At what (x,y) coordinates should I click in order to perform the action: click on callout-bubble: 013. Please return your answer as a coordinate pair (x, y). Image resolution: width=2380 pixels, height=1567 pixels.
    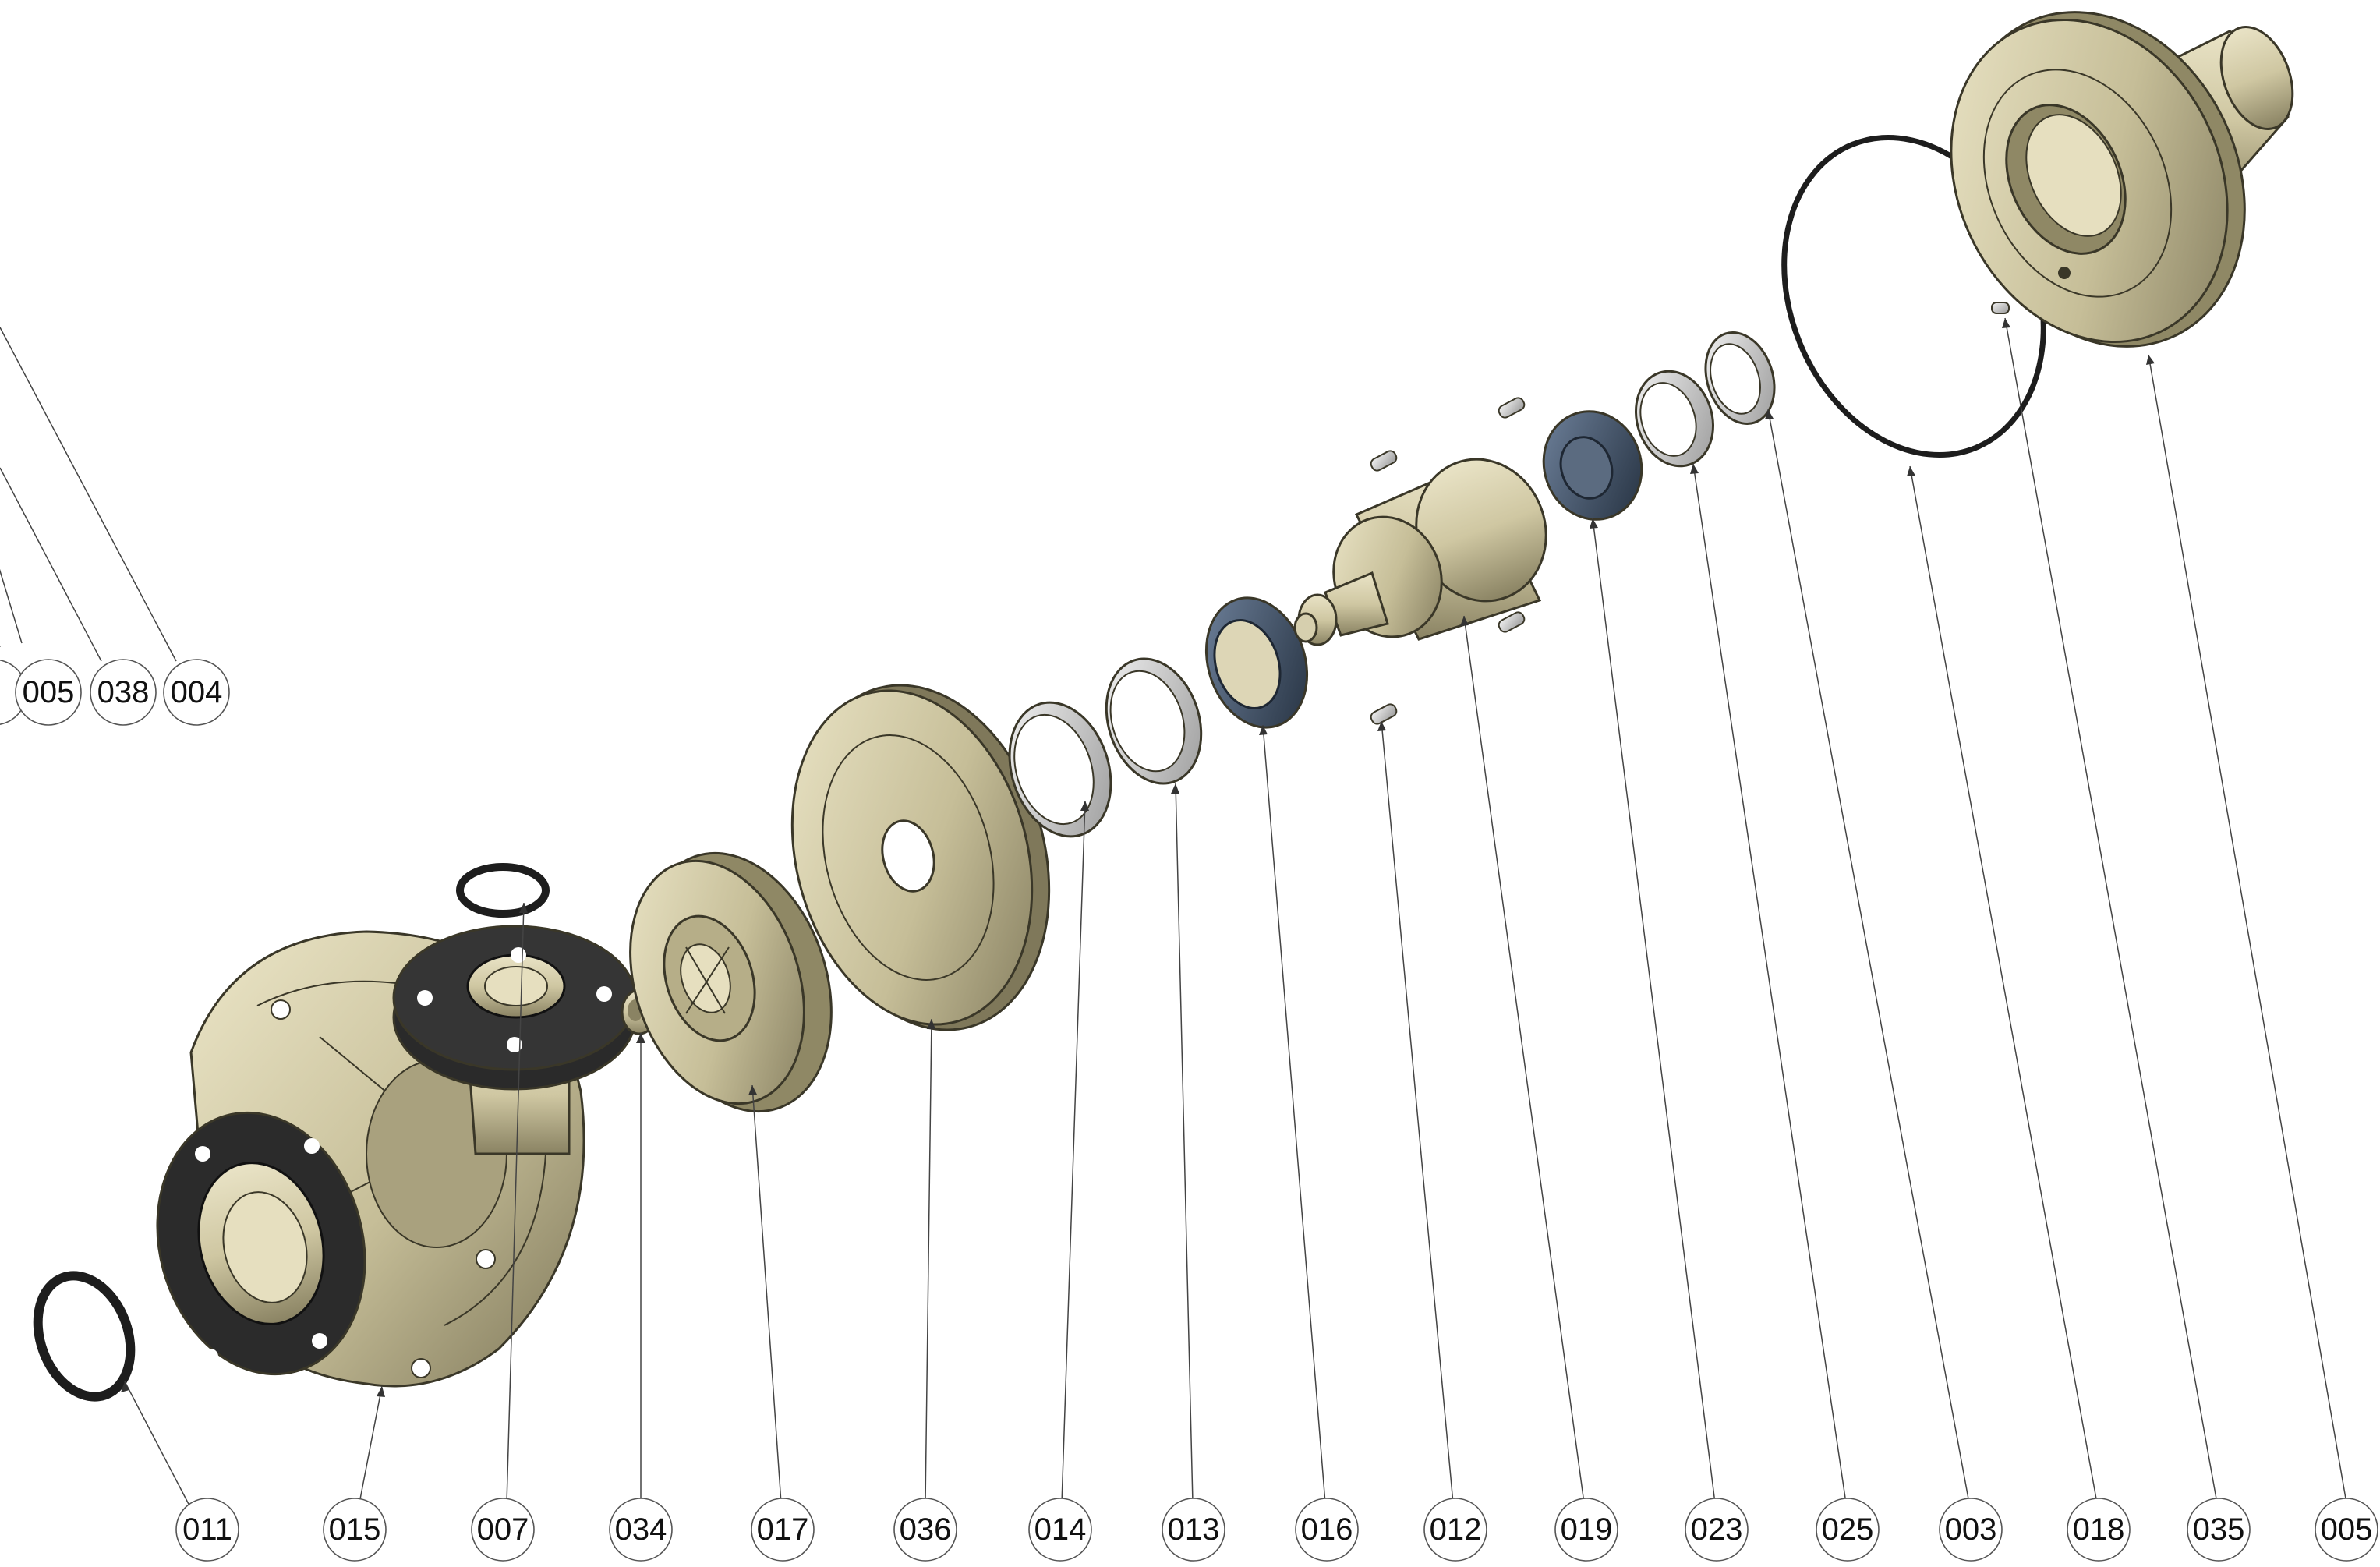
    Looking at the image, I should click on (1193, 1530).